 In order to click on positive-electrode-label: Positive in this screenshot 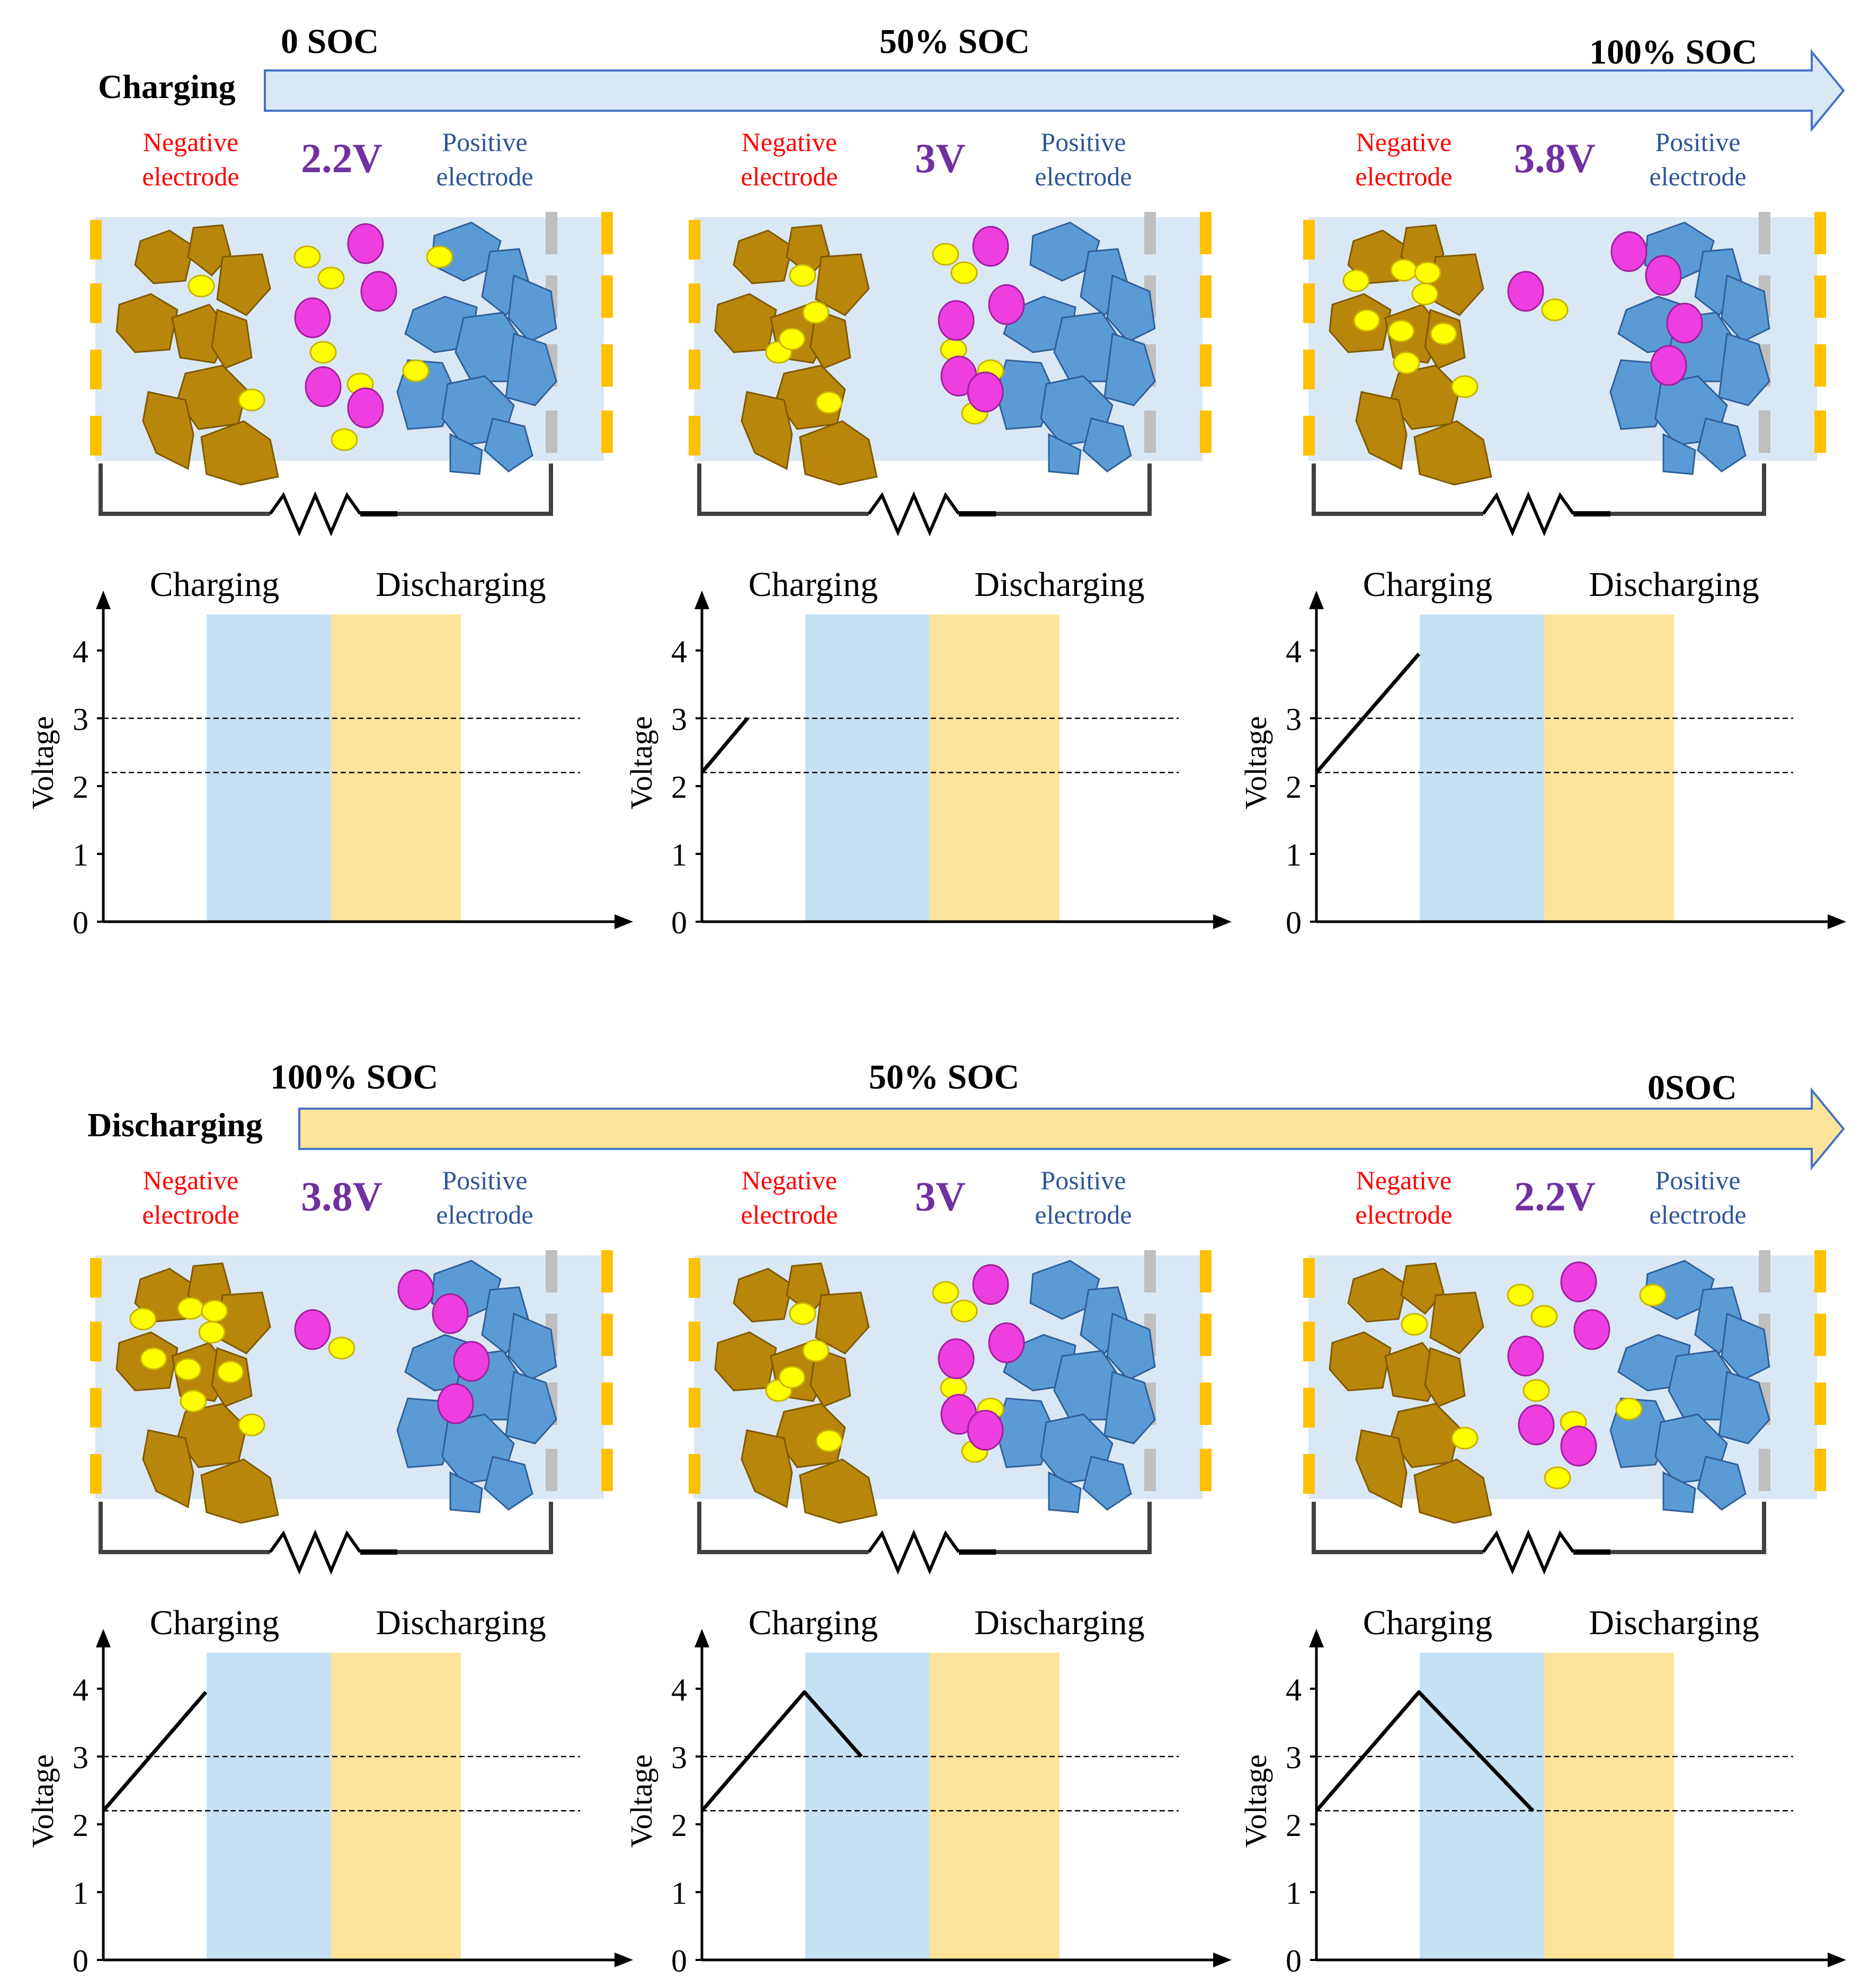, I will do `click(1698, 142)`.